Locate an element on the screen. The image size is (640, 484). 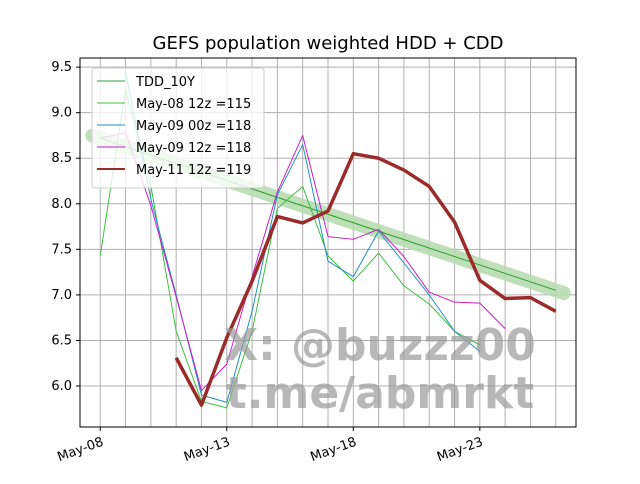
y-tick-label: 6.0 is located at coordinates (61, 386).